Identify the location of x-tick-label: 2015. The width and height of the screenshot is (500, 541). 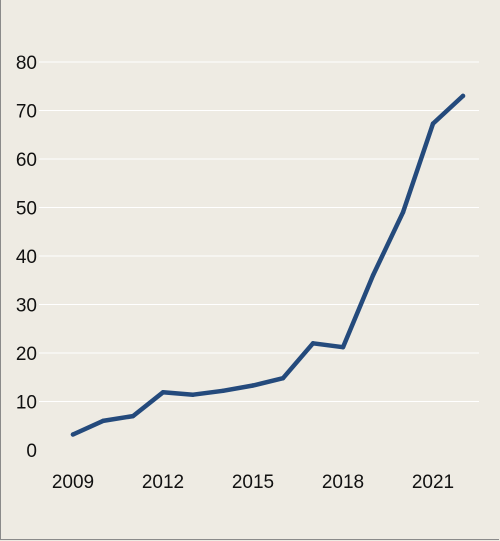
(253, 482).